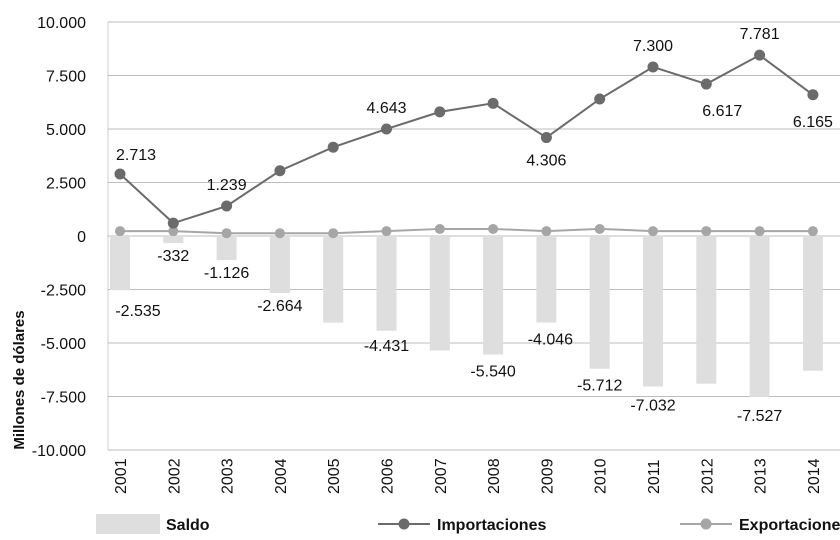 The height and width of the screenshot is (540, 840). Describe the element at coordinates (386, 346) in the screenshot. I see `saldo-data-label: -4.431` at that location.